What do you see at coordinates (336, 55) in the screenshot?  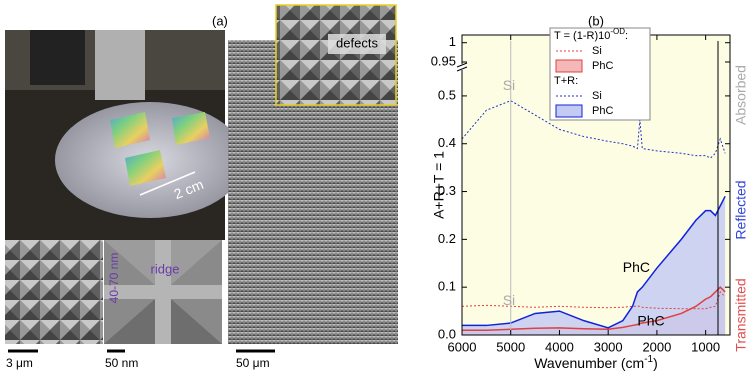 I see `inset` at bounding box center [336, 55].